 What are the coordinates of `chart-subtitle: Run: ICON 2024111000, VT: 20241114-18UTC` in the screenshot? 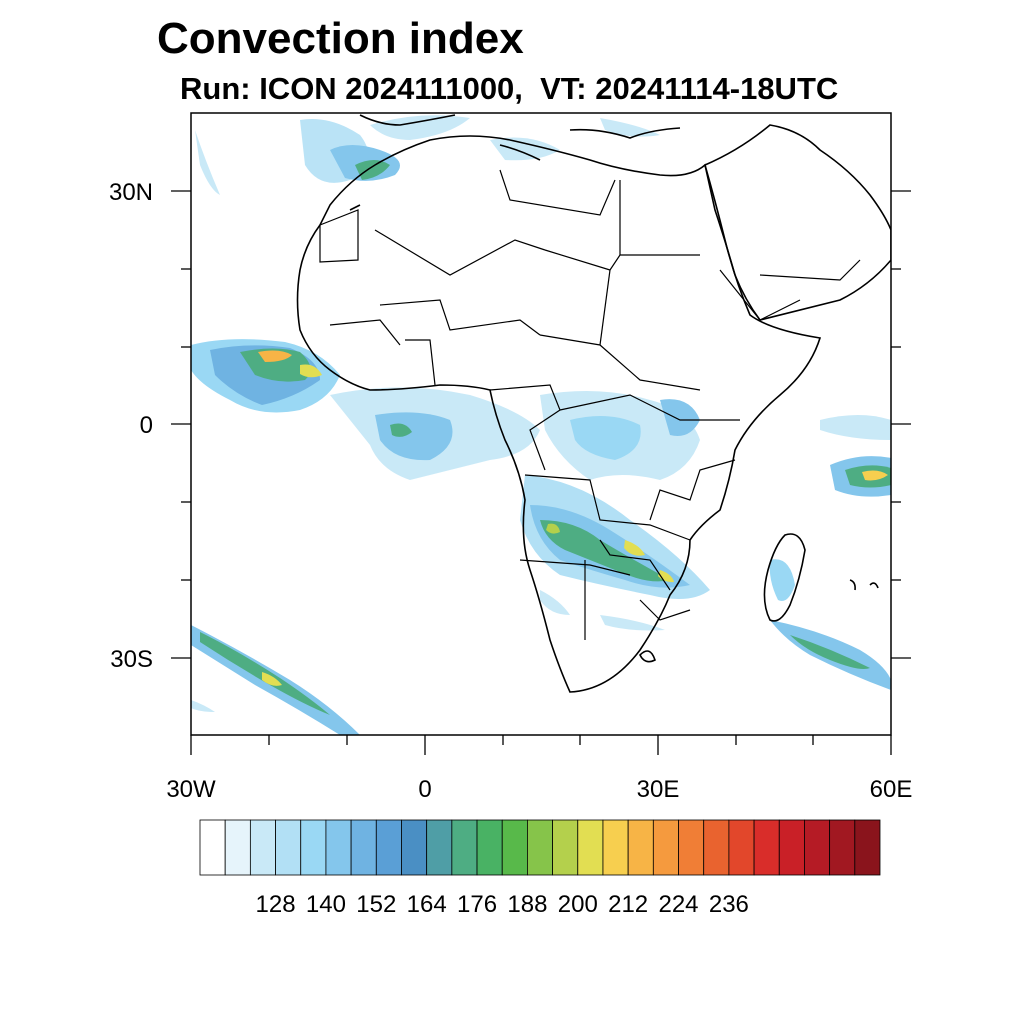 It's located at (509, 88).